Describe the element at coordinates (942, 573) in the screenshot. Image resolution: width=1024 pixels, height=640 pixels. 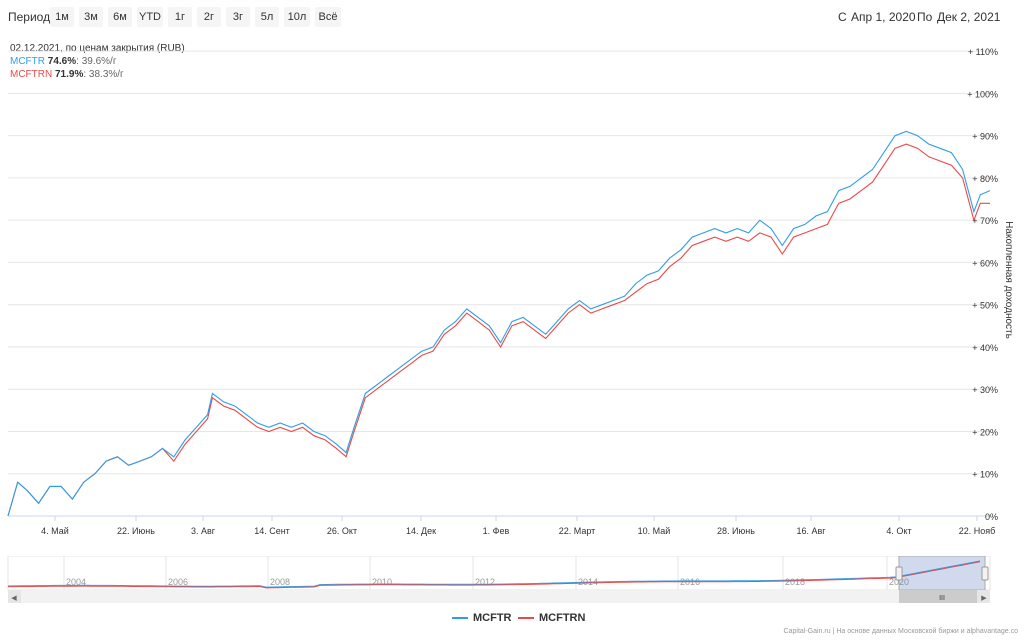
I see `navigator-selection` at that location.